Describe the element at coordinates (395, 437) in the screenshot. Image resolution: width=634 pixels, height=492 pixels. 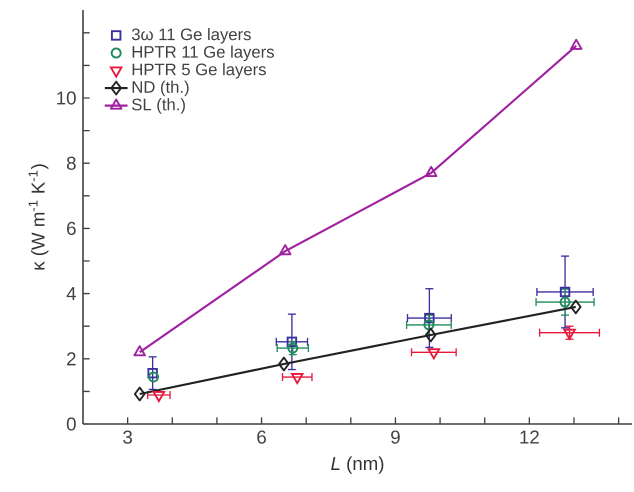
I see `x-tick-label: 9` at that location.